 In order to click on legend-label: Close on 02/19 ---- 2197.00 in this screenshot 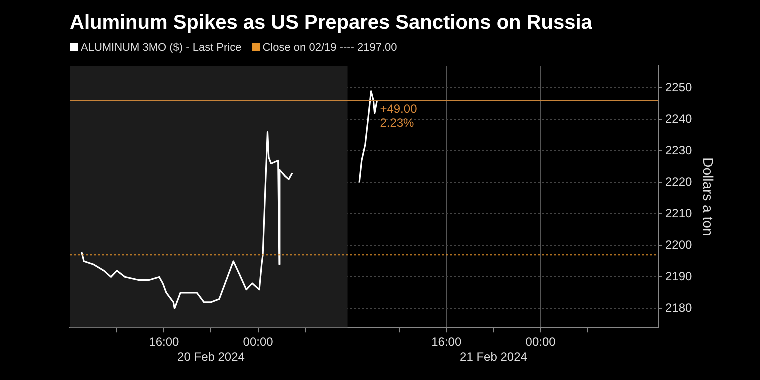, I will do `click(330, 48)`.